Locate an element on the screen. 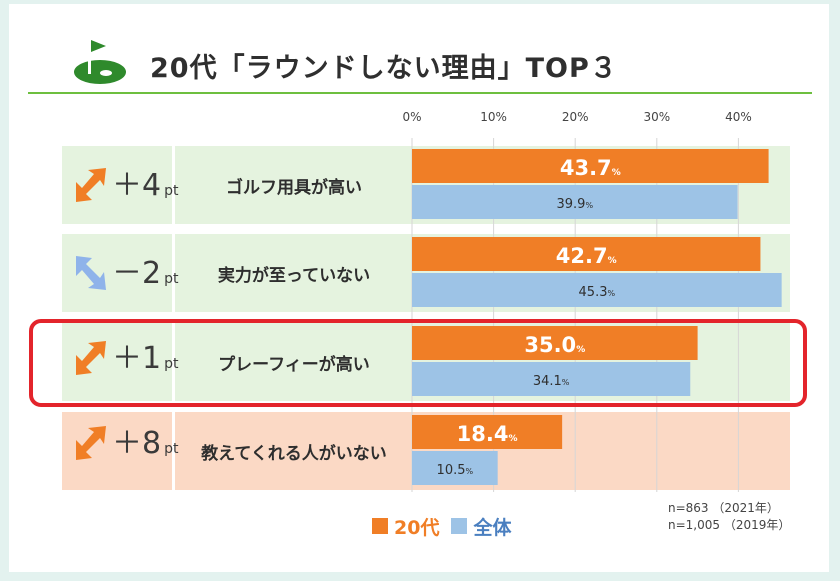 Image resolution: width=840 pixels, height=581 pixels. chart-legend: 20代 全体 is located at coordinates (441, 526).